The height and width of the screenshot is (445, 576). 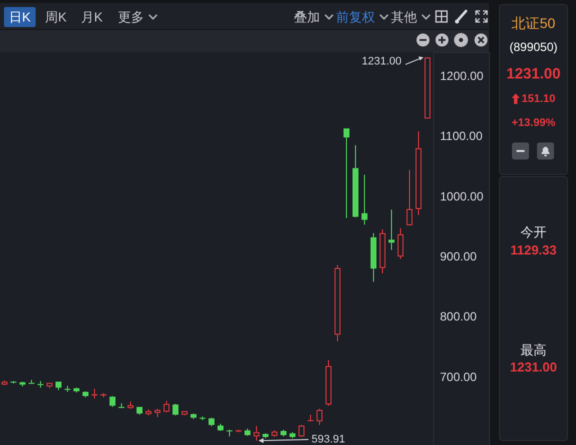 I want to click on ytick-label: 1100.00, so click(x=461, y=136).